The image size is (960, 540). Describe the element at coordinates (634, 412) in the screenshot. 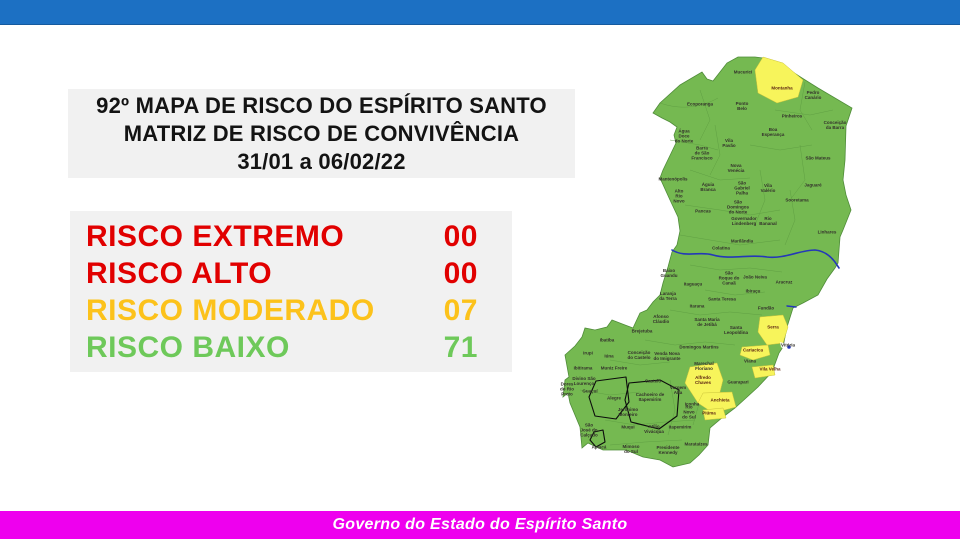

I see `highlighted-border-cluster` at that location.